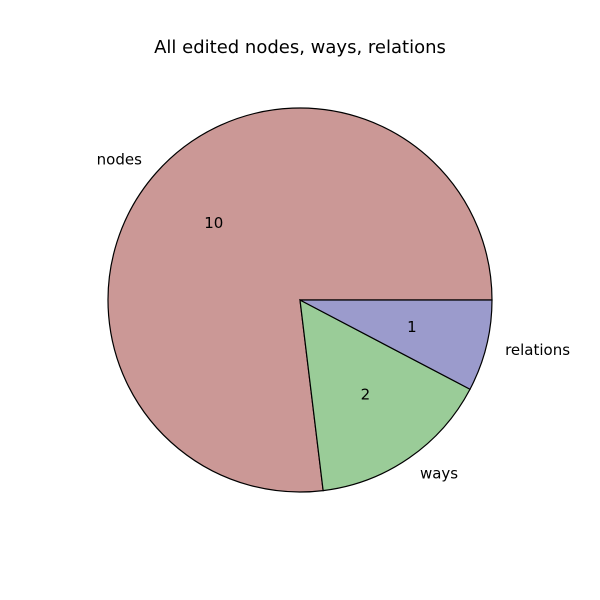 This screenshot has height=600, width=600. I want to click on chart-title: All edited nodes, ways, relations, so click(300, 47).